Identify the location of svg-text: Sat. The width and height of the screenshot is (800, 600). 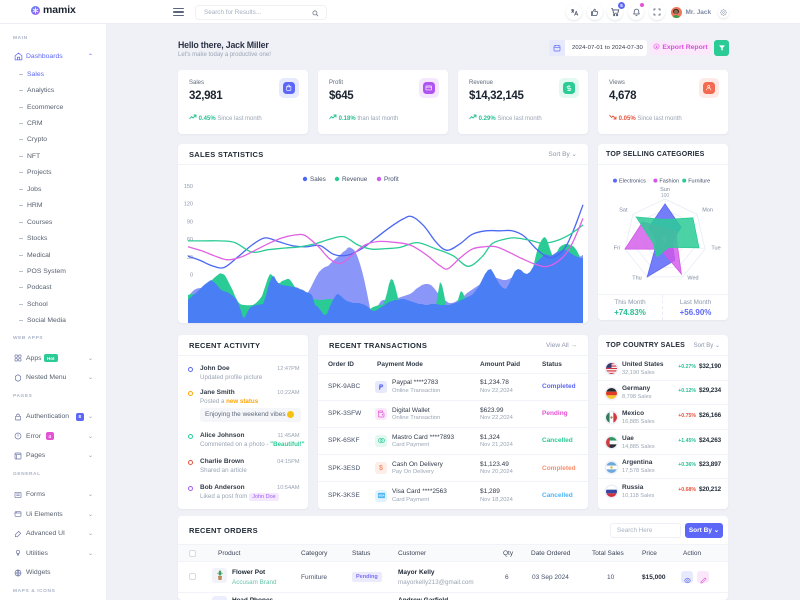
(623, 211).